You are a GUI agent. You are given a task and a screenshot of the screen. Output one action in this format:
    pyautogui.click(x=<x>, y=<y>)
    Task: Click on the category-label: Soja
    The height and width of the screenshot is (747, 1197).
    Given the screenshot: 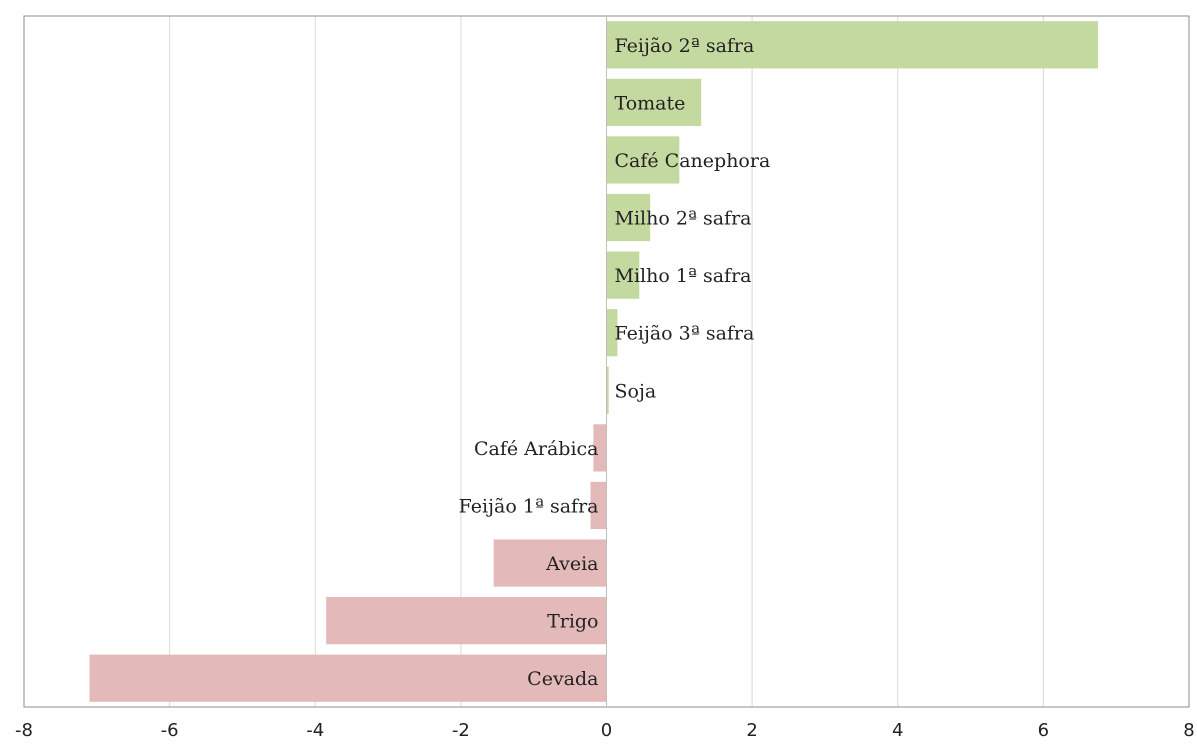 What is the action you would take?
    pyautogui.click(x=636, y=391)
    